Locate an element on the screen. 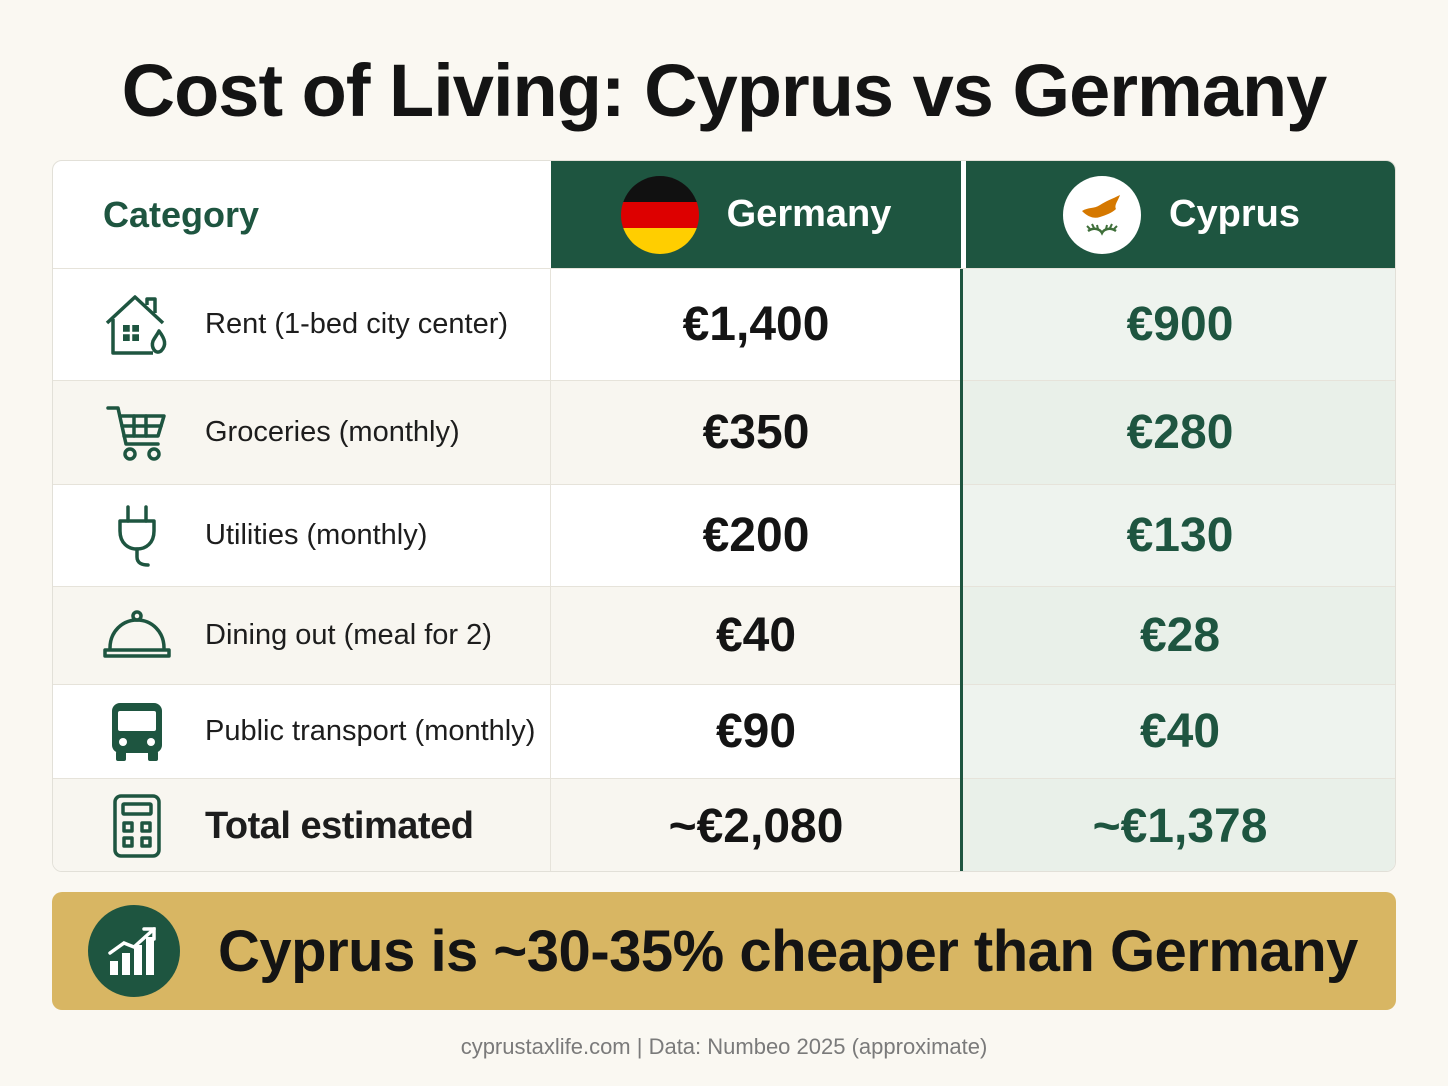  germany-value: €40 is located at coordinates (756, 635).